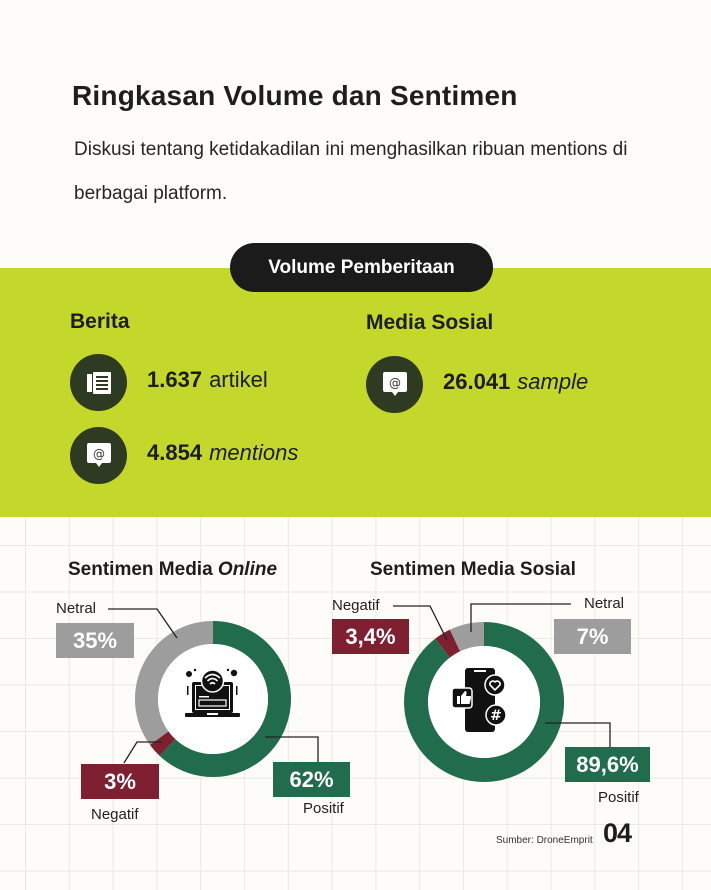 The height and width of the screenshot is (890, 711). What do you see at coordinates (617, 833) in the screenshot?
I see `page-number: 04` at bounding box center [617, 833].